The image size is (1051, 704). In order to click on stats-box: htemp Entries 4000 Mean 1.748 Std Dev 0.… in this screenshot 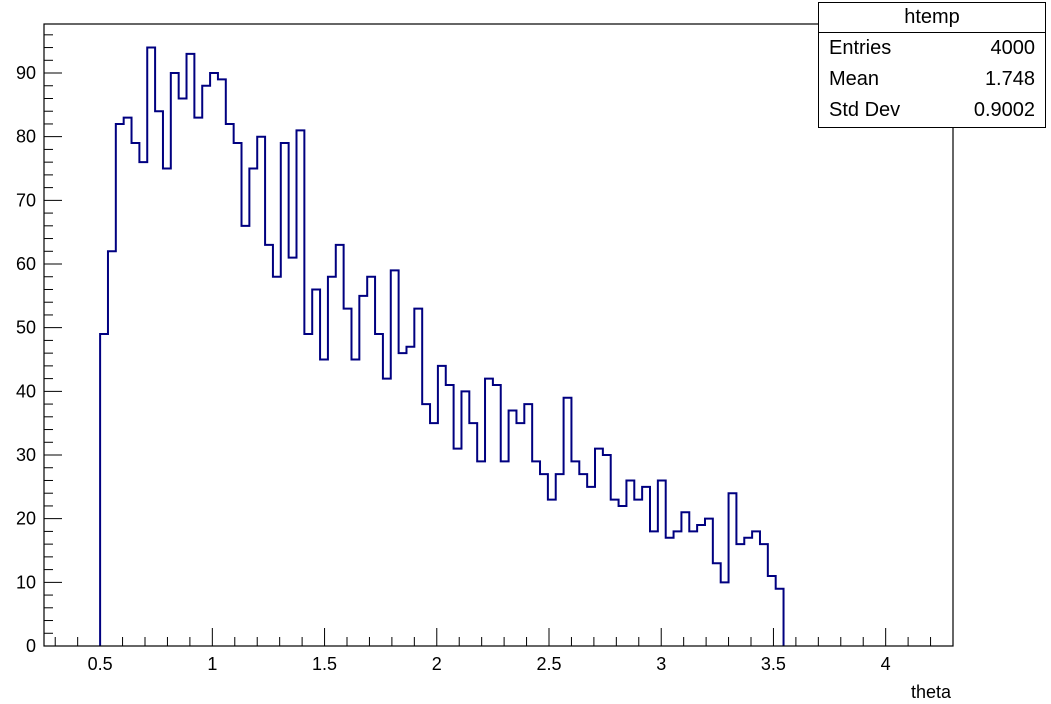, I will do `click(932, 65)`.